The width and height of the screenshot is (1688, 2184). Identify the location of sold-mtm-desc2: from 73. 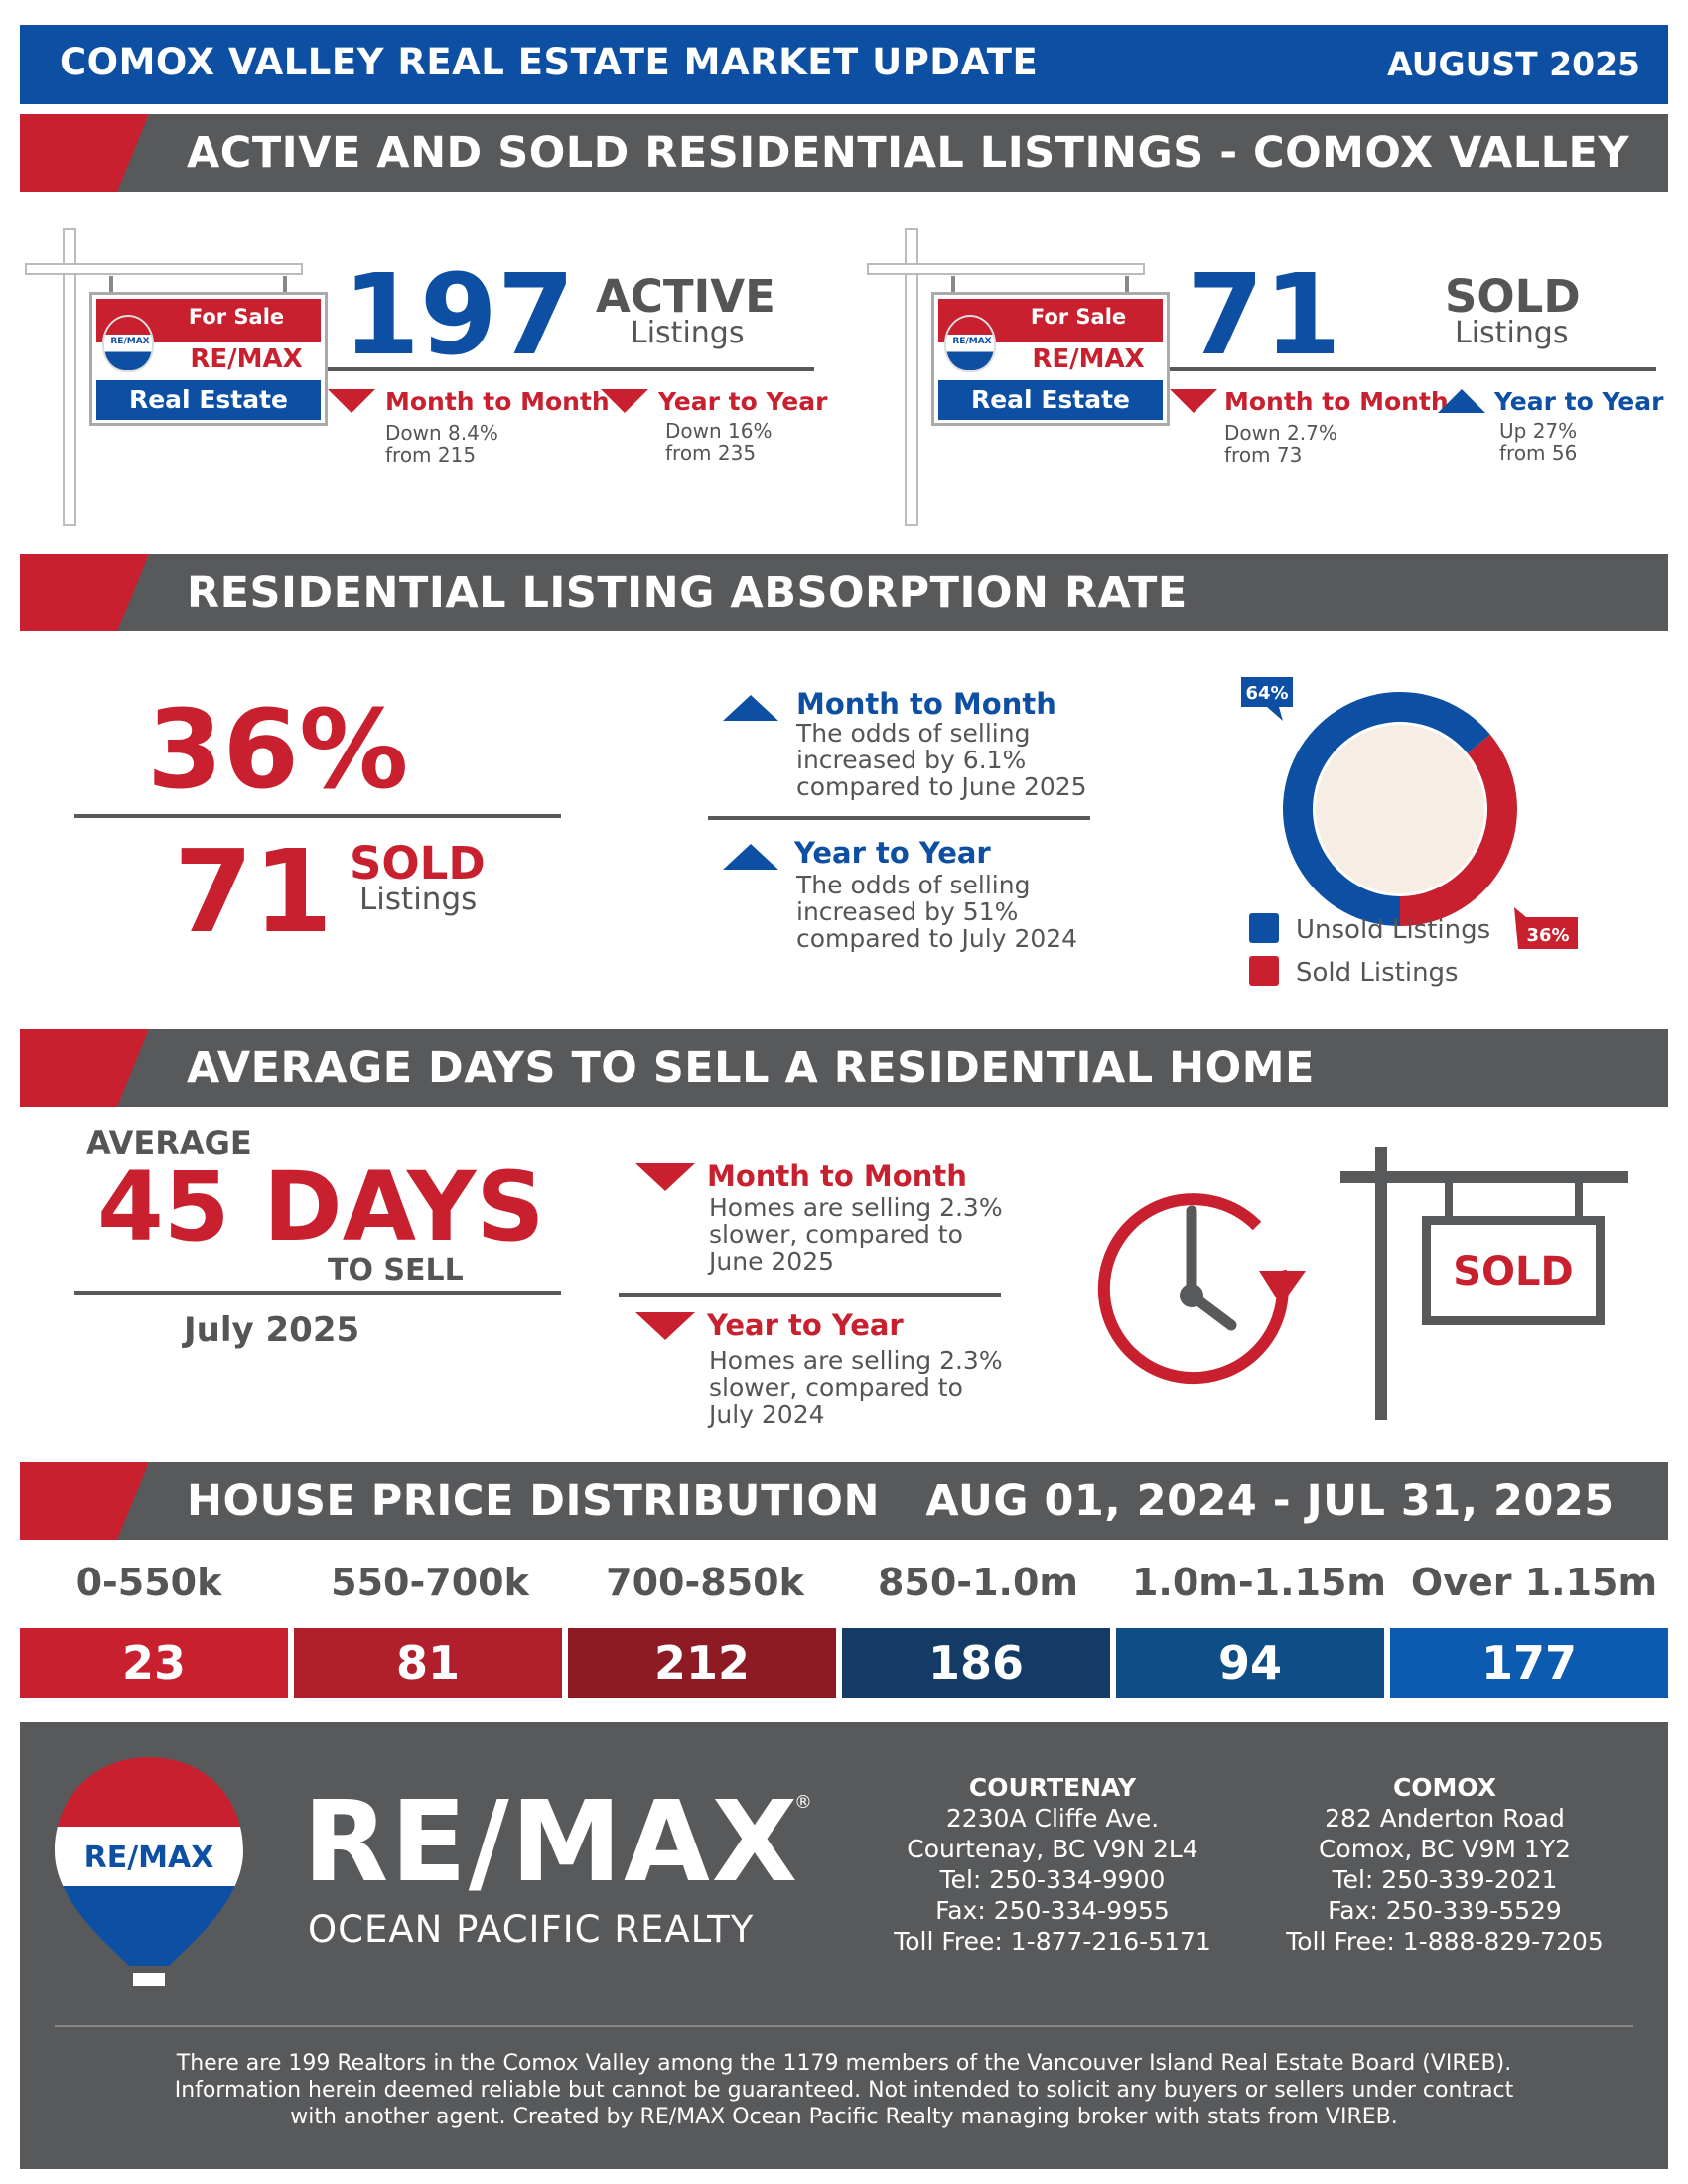
(1263, 455).